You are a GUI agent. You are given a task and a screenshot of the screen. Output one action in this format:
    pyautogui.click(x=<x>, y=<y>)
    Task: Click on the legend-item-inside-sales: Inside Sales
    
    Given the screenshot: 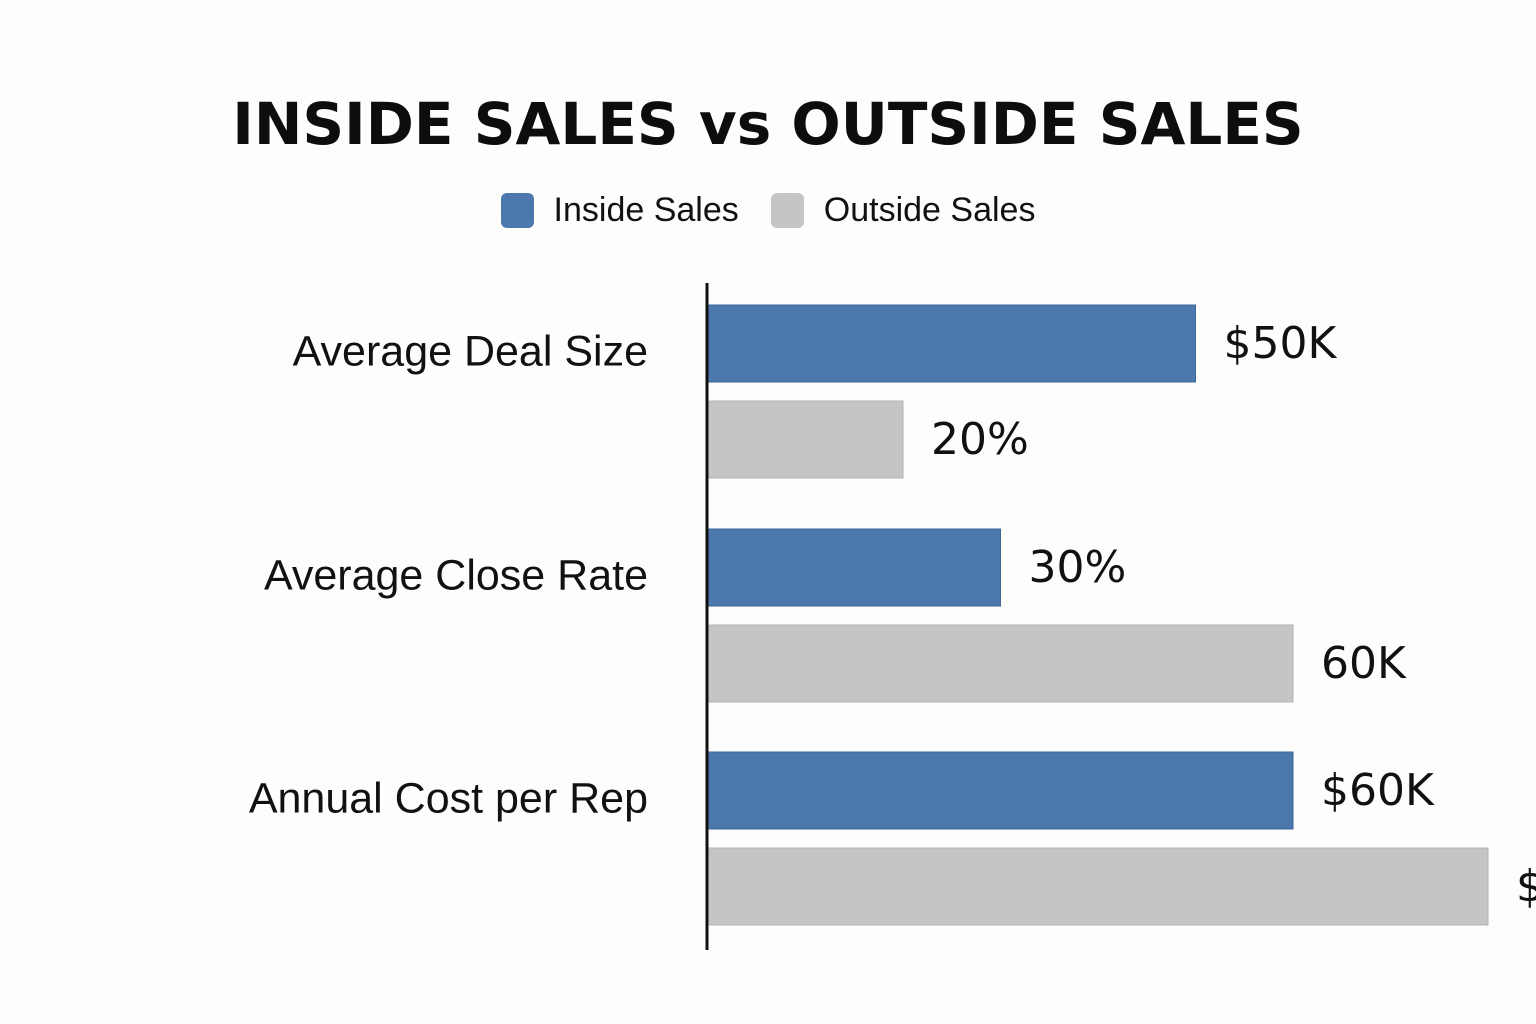 What is the action you would take?
    pyautogui.click(x=619, y=210)
    